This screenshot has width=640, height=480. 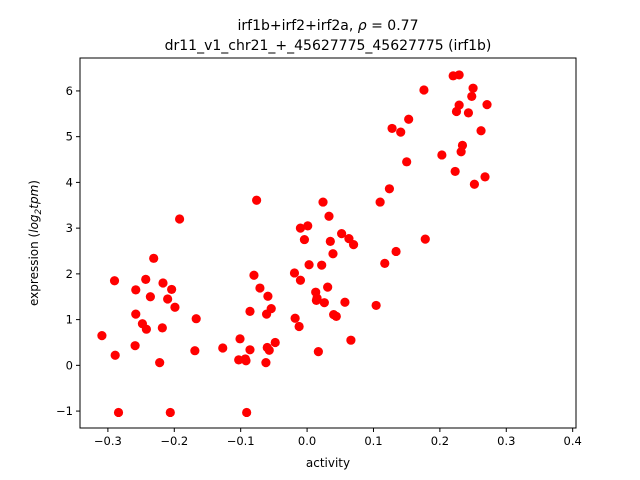 I want to click on y-tick-label: 0, so click(x=69, y=365).